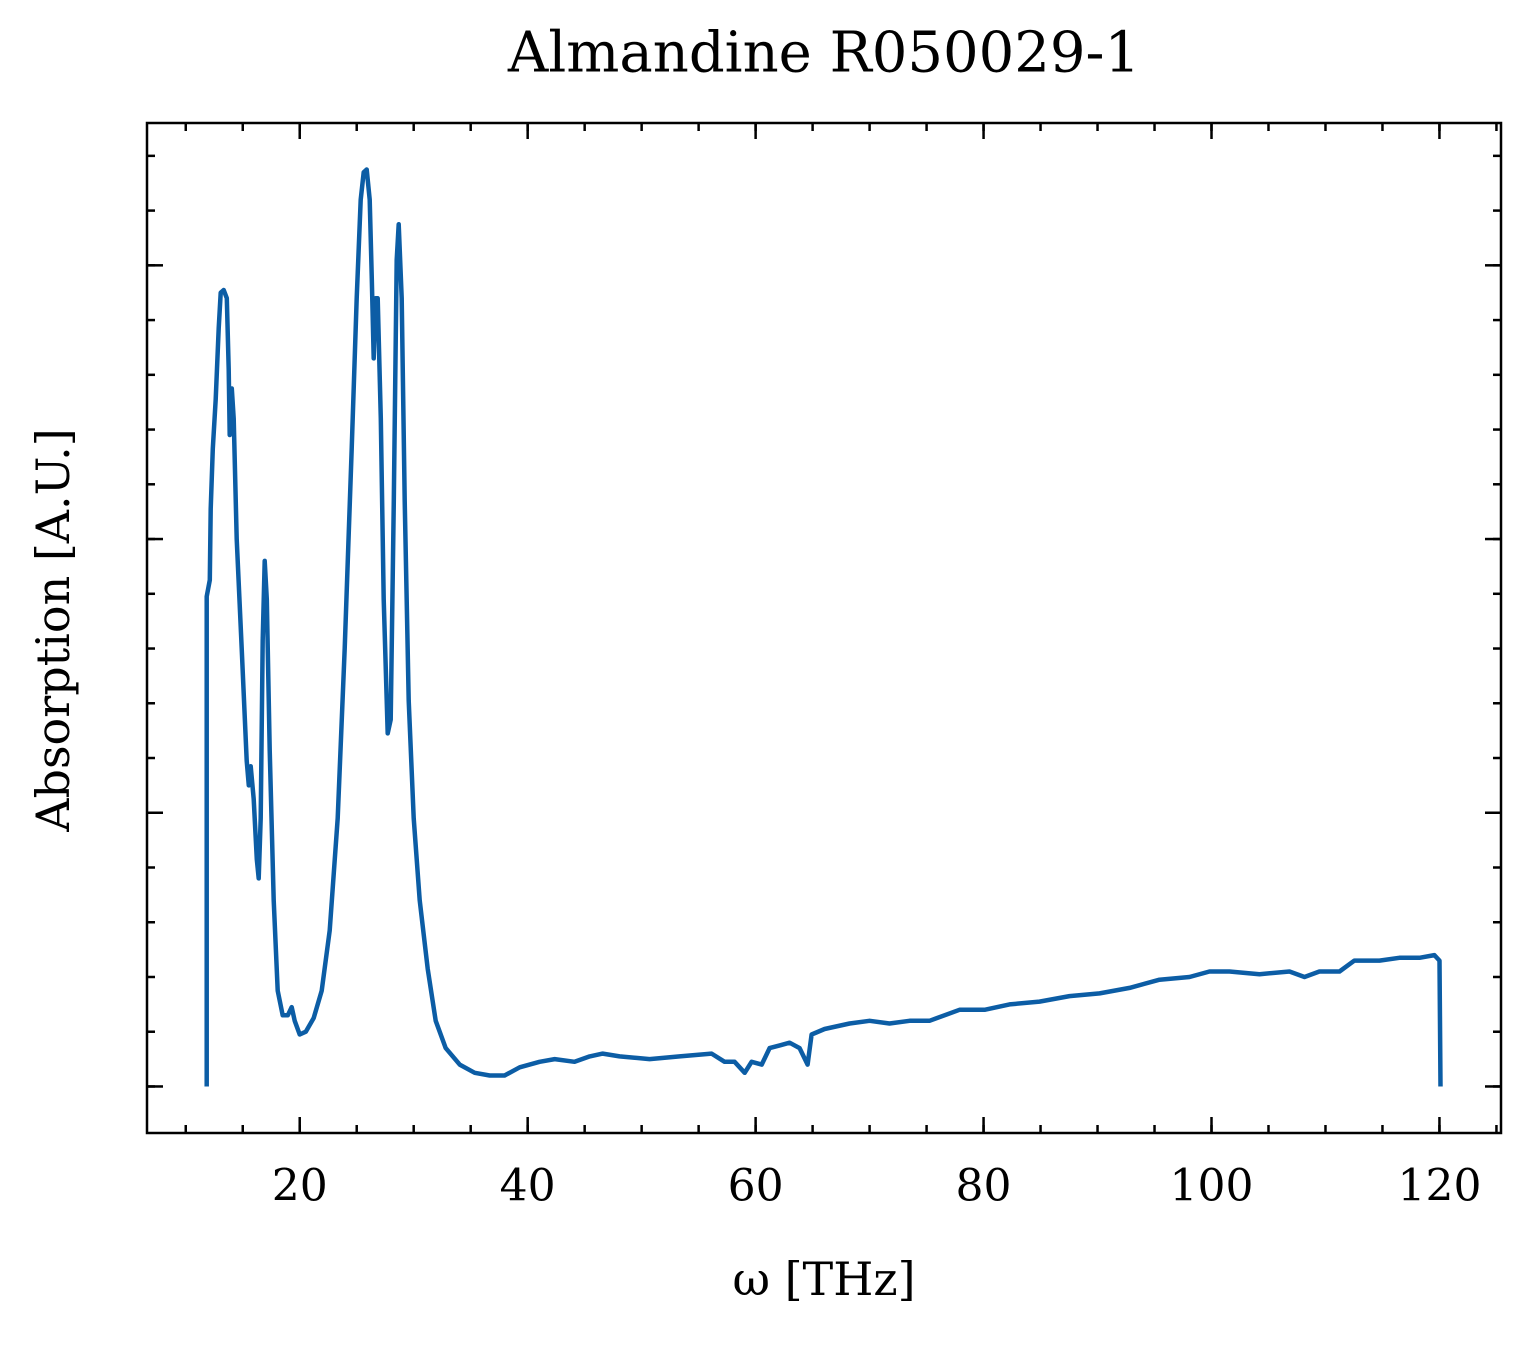 The image size is (1527, 1345). Describe the element at coordinates (823, 53) in the screenshot. I see `chart-title: Almandine R050029-1` at that location.